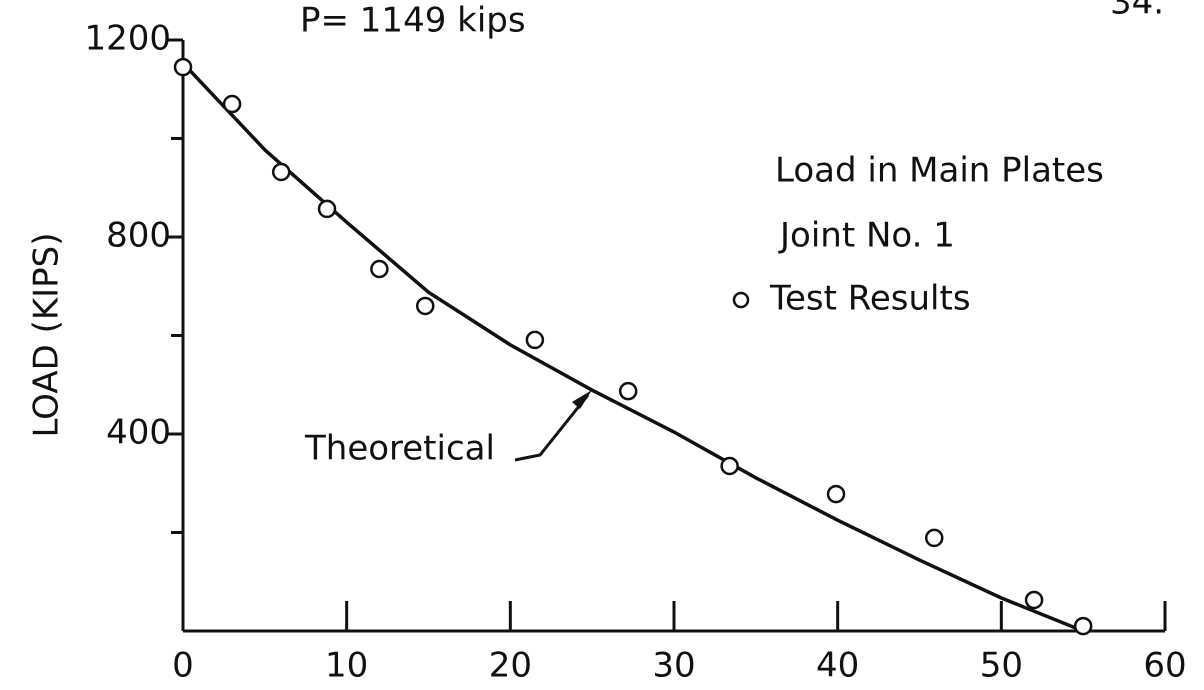  What do you see at coordinates (866, 236) in the screenshot?
I see `annotation: Joint No. 1` at bounding box center [866, 236].